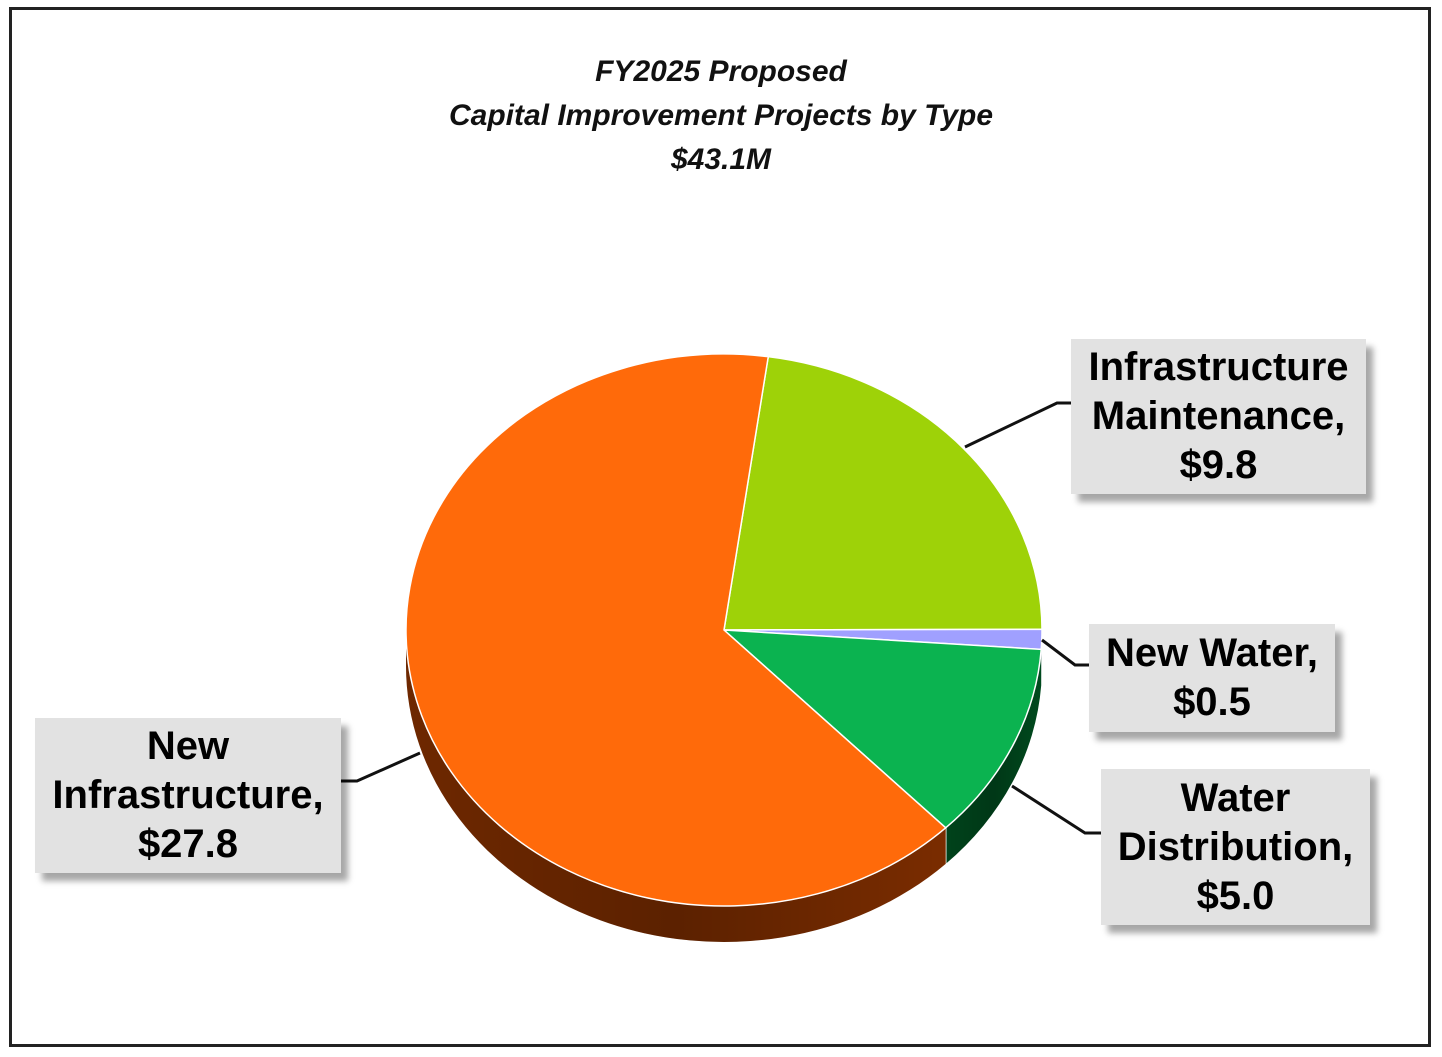 The image size is (1442, 1057). I want to click on label-value: $5.0, so click(1235, 895).